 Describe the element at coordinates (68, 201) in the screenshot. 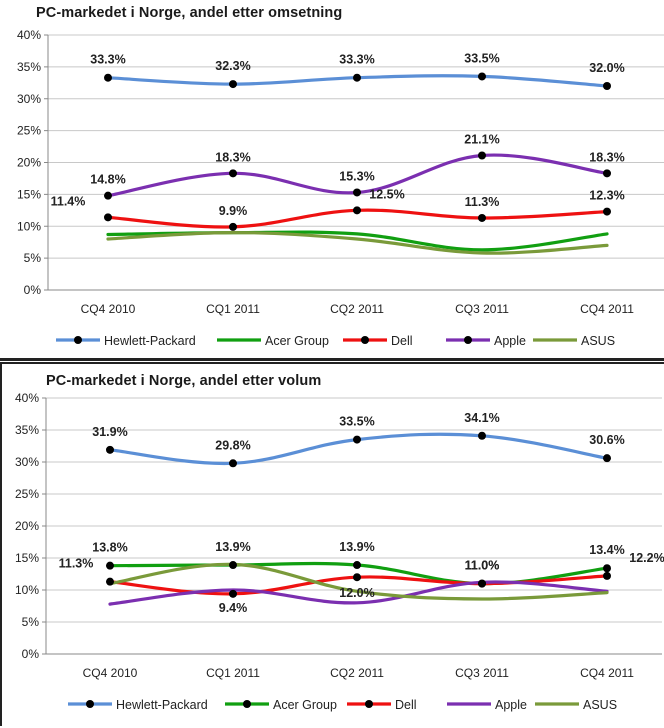

I see `data-label: 11.4%` at that location.